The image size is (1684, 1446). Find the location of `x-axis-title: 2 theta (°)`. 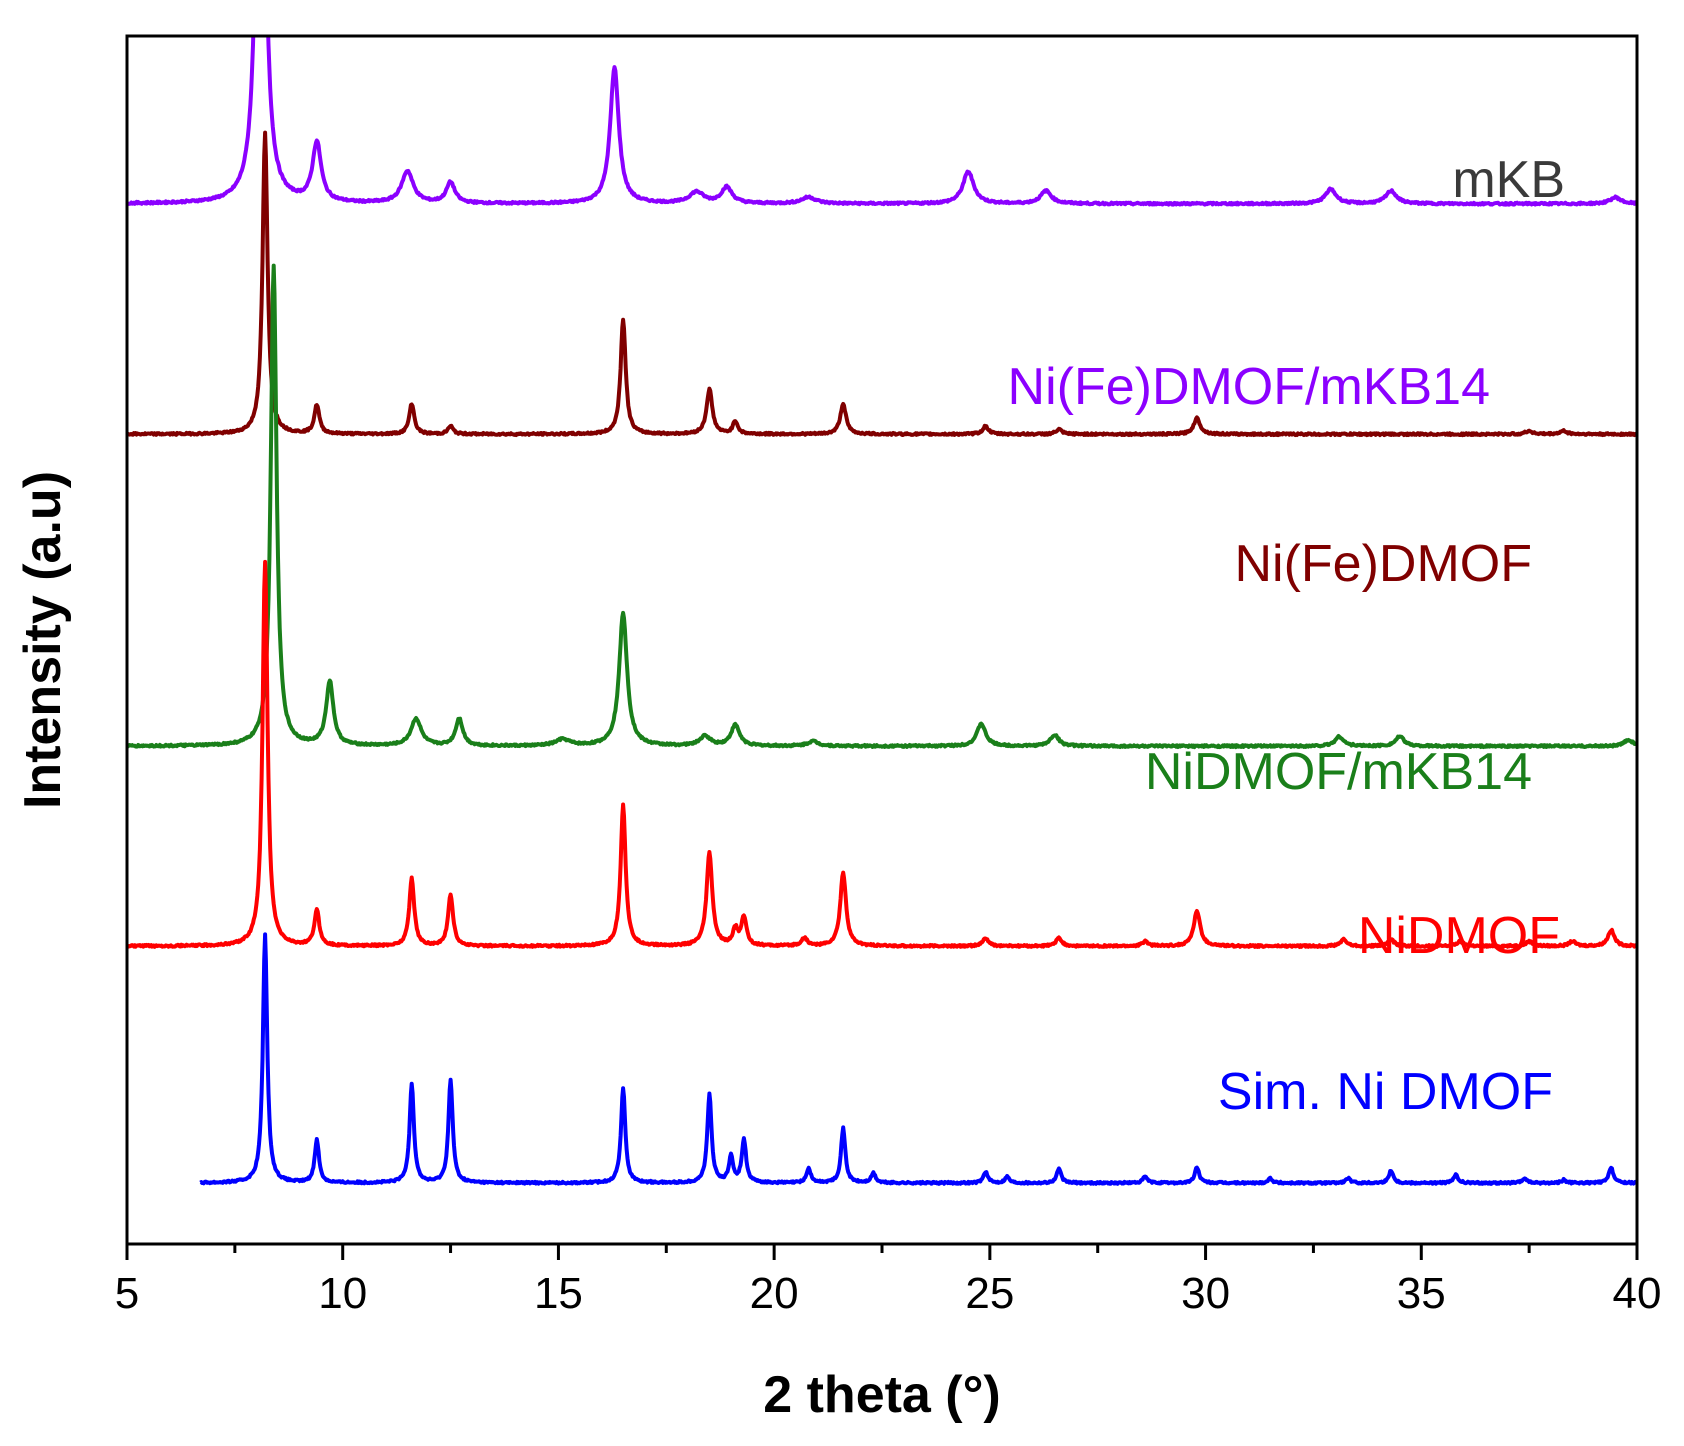

x-axis-title: 2 theta (°) is located at coordinates (881, 1395).